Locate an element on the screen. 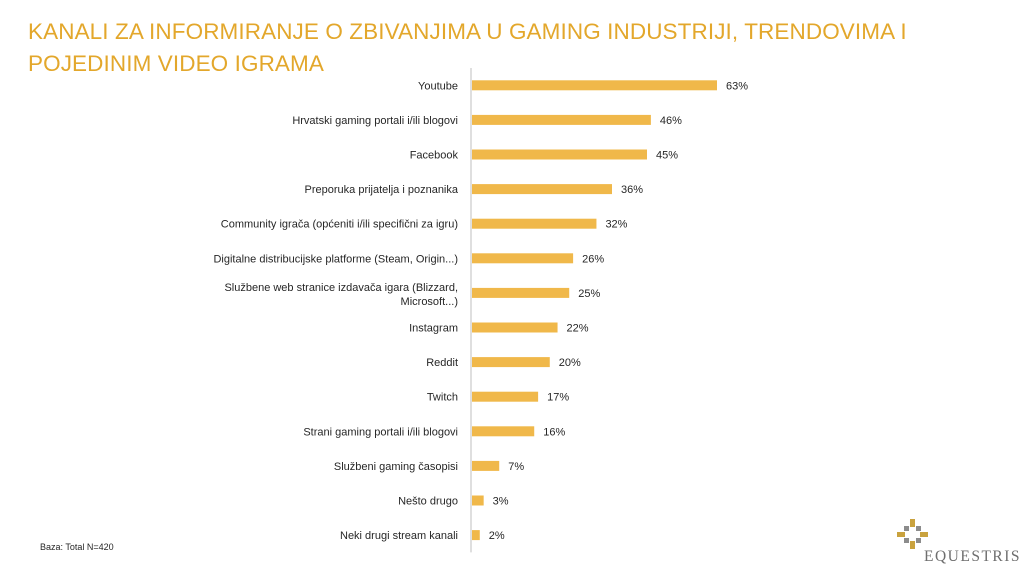 Image resolution: width=1024 pixels, height=575 pixels. data-label: 17% is located at coordinates (558, 398).